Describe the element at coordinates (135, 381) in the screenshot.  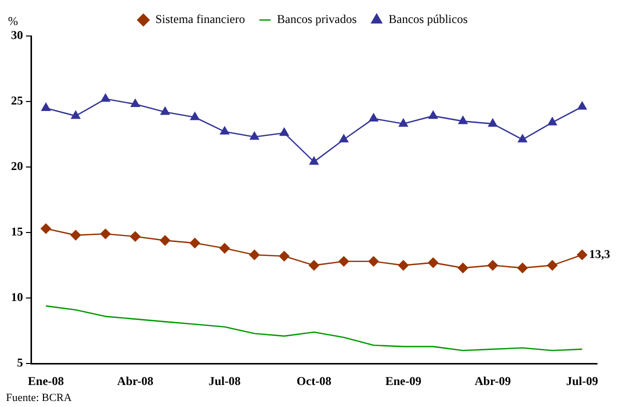
I see `x-tick-label: Abr-08` at that location.